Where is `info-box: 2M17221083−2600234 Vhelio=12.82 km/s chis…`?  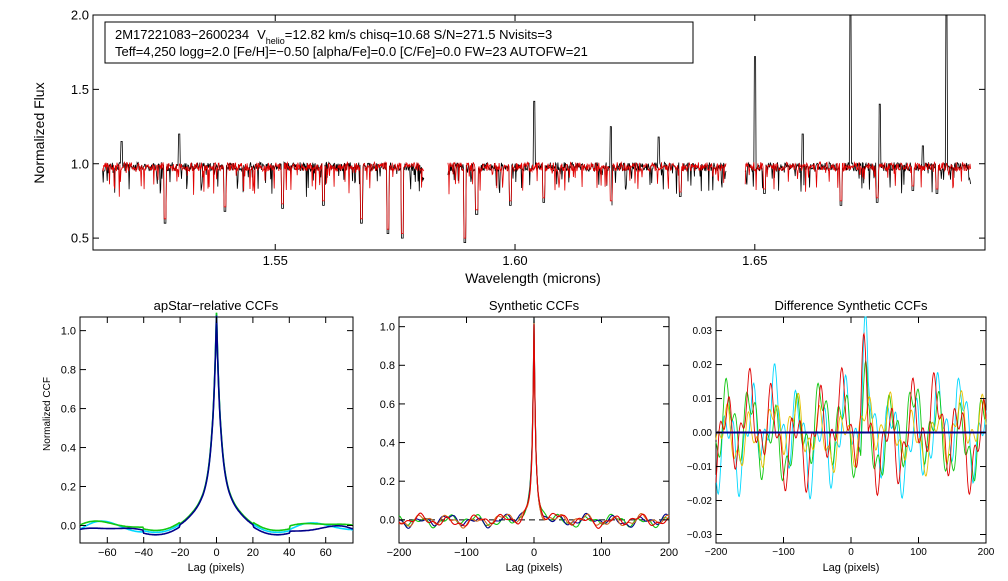 info-box: 2M17221083−2600234 Vhelio=12.82 km/s chis… is located at coordinates (399, 42).